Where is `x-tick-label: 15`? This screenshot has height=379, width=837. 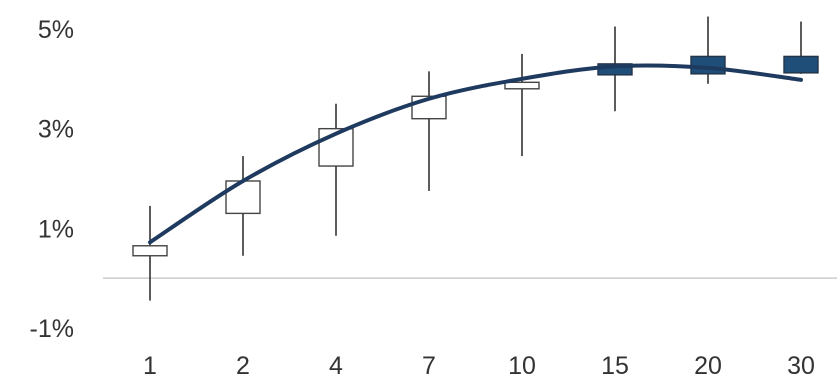 x-tick-label: 15 is located at coordinates (615, 365).